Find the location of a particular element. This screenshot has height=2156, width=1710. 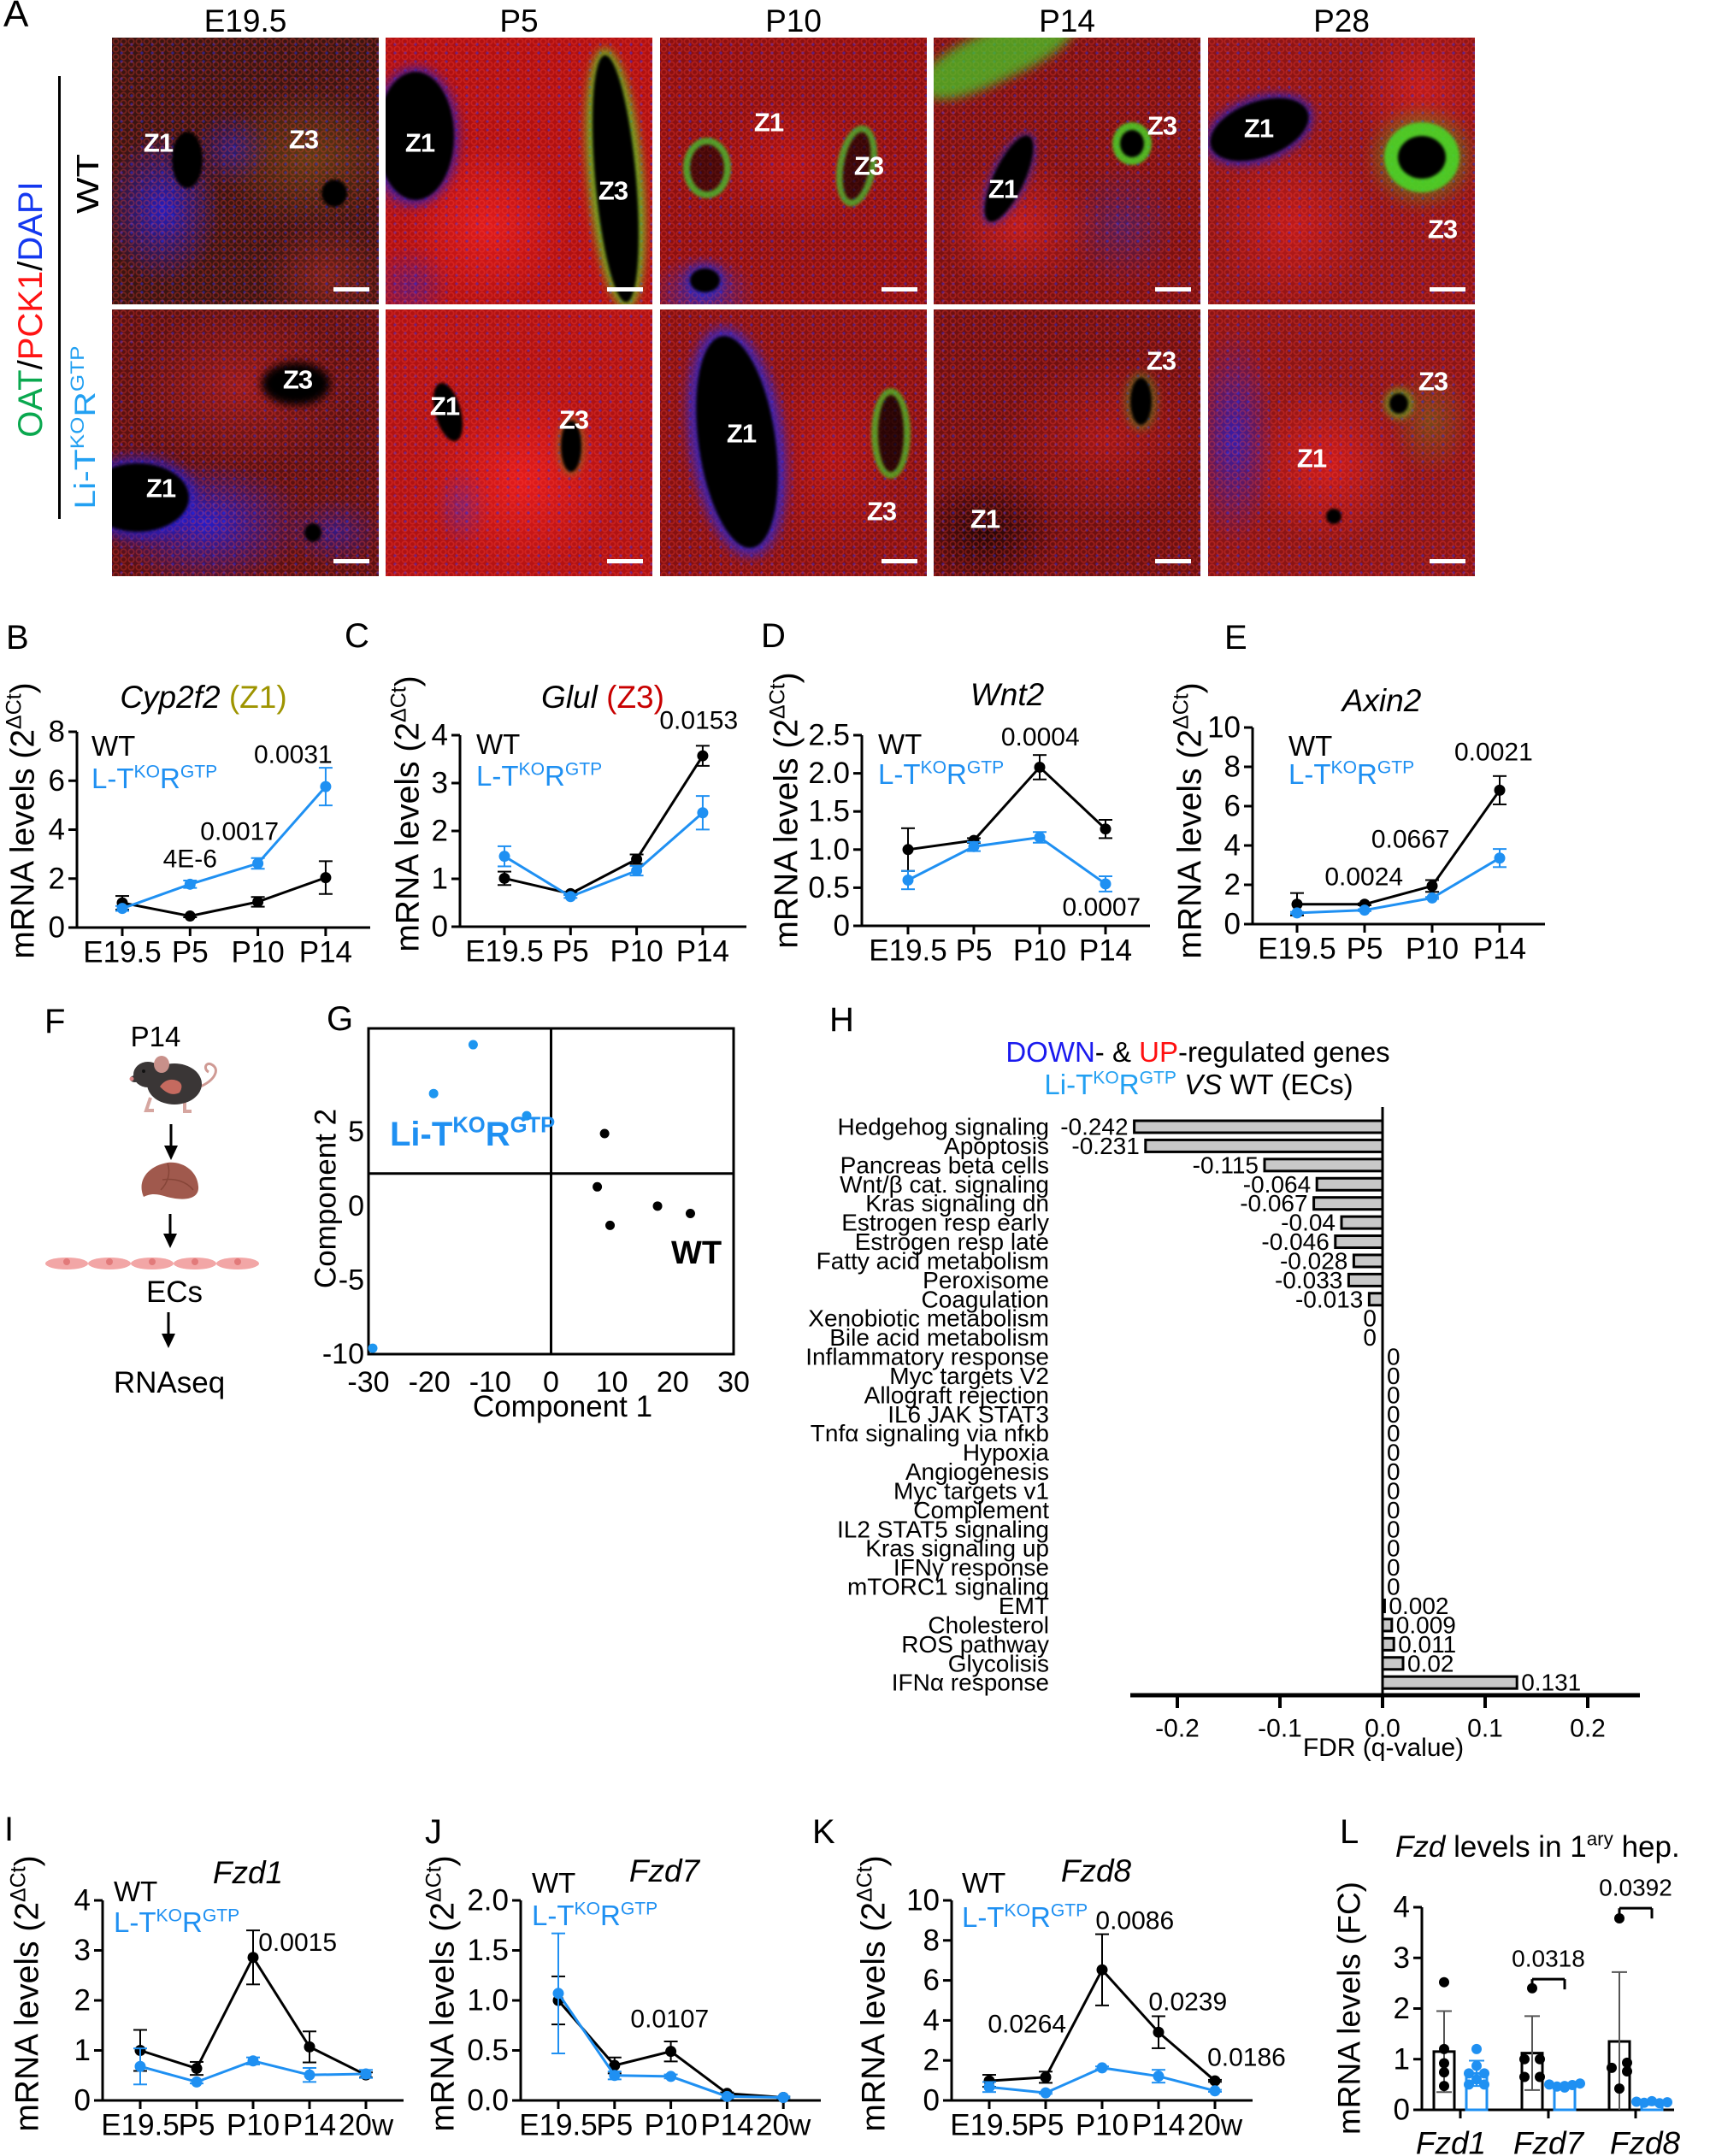

micrograph-ko-p28: Z3 Z1 is located at coordinates (1341, 442).